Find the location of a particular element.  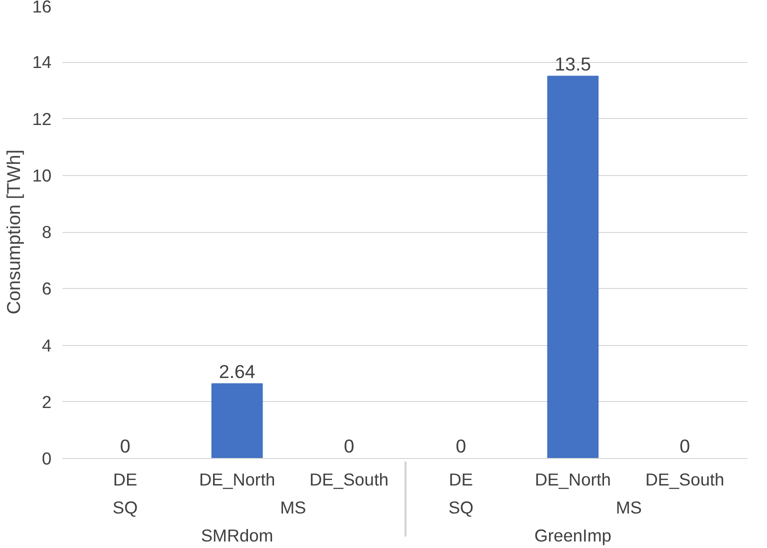

y-tick-label: 16 is located at coordinates (42, 8).